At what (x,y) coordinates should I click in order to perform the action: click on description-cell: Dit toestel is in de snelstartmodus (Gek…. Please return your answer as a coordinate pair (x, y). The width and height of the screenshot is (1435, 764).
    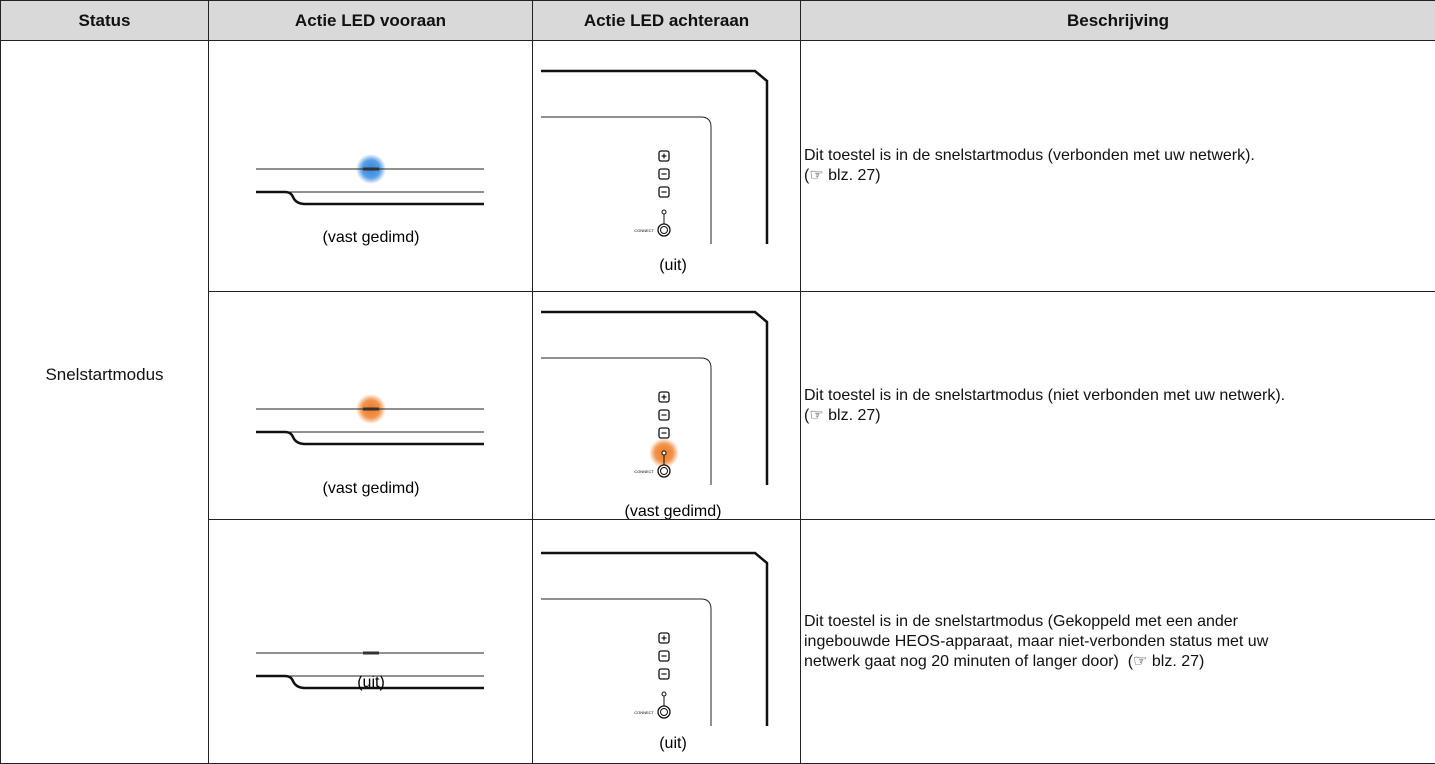
    Looking at the image, I should click on (1118, 642).